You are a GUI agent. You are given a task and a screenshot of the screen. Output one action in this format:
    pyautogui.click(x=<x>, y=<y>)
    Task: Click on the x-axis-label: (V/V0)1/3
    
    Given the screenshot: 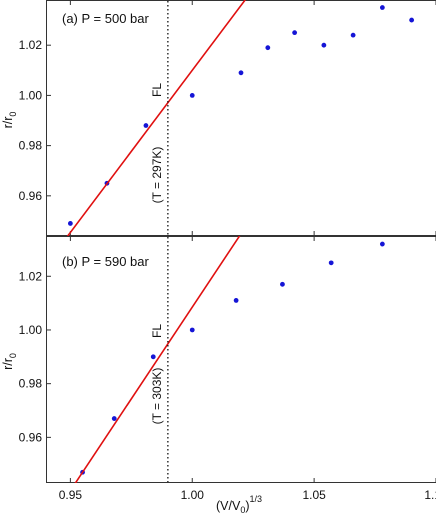 What is the action you would take?
    pyautogui.click(x=239, y=504)
    